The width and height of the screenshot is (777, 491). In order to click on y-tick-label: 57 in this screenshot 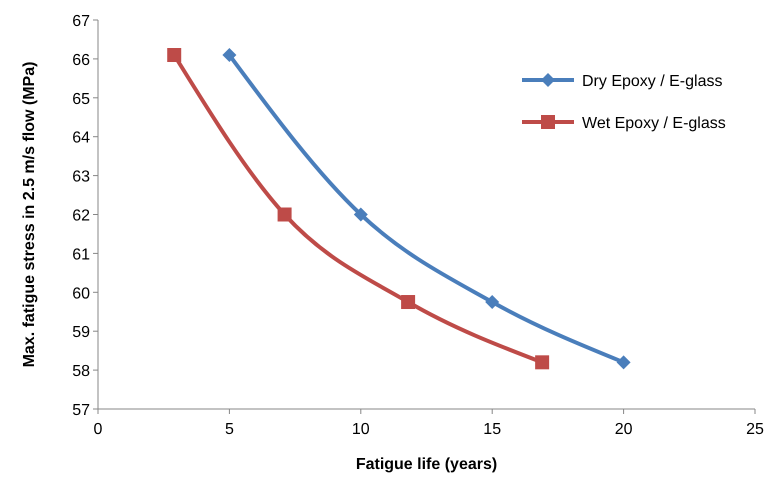, I will do `click(81, 410)`.